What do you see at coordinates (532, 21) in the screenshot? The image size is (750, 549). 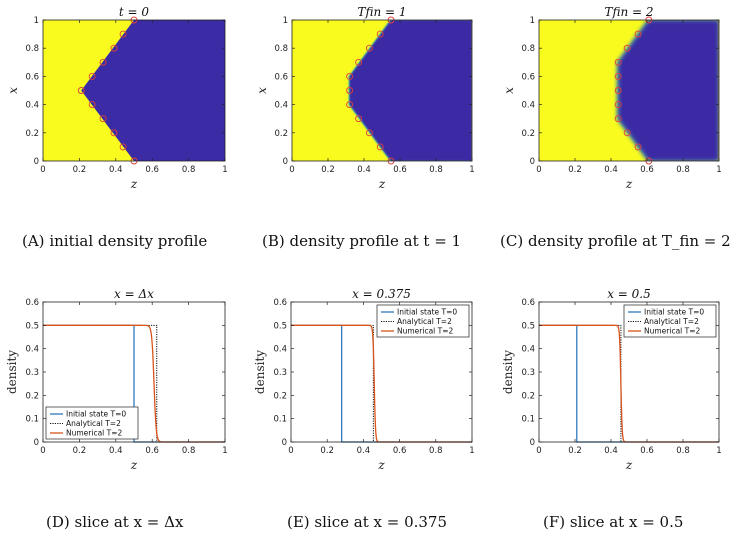 I see `y-tick-label: 1` at bounding box center [532, 21].